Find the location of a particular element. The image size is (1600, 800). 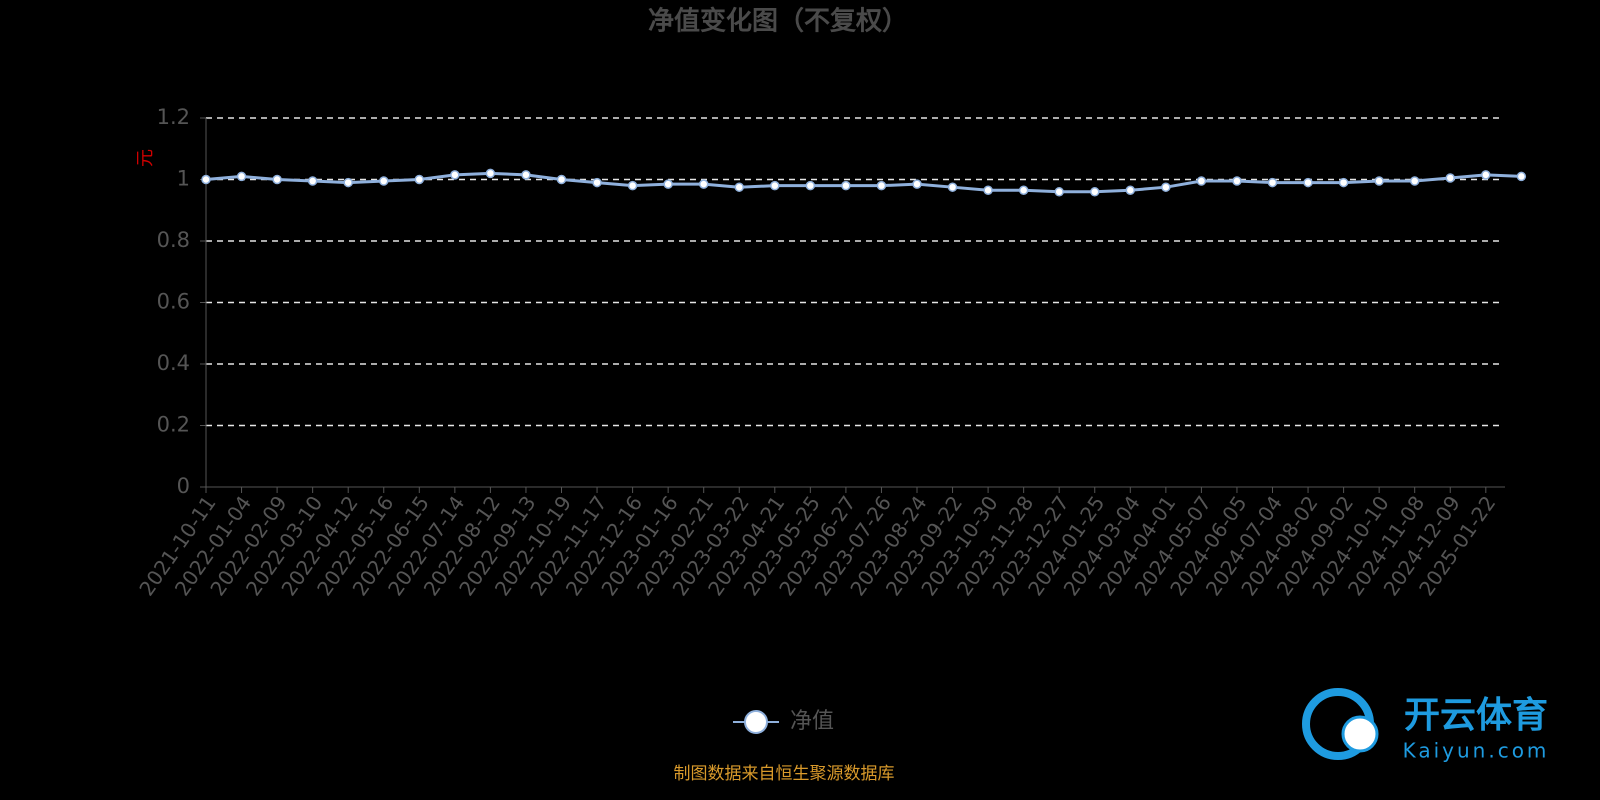

watermark-site: Kaiyun.com is located at coordinates (1476, 751).